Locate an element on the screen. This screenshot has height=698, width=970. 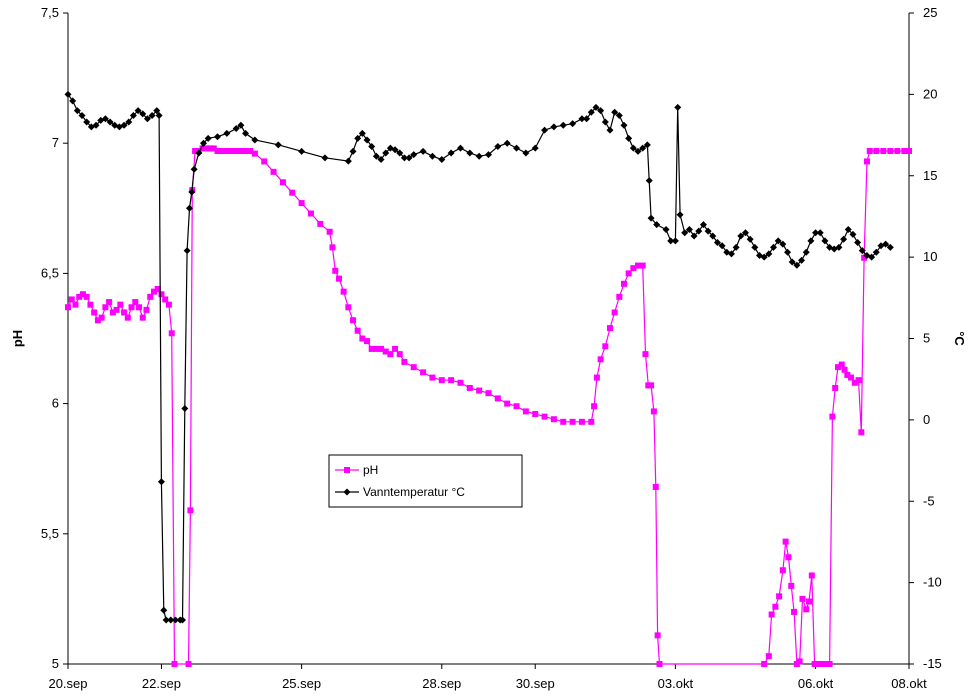
right-y-axis-title: °C is located at coordinates (959, 338).